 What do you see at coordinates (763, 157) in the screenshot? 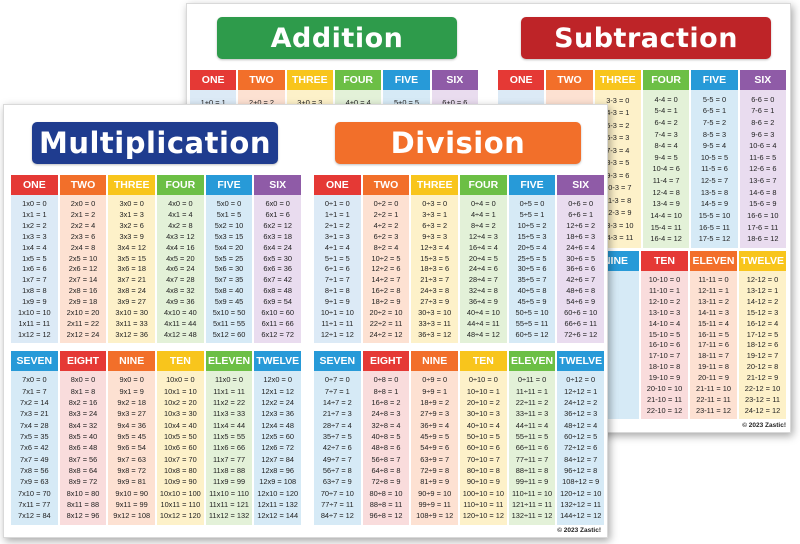
I see `fact-row: 11-6 = 5` at bounding box center [763, 157].